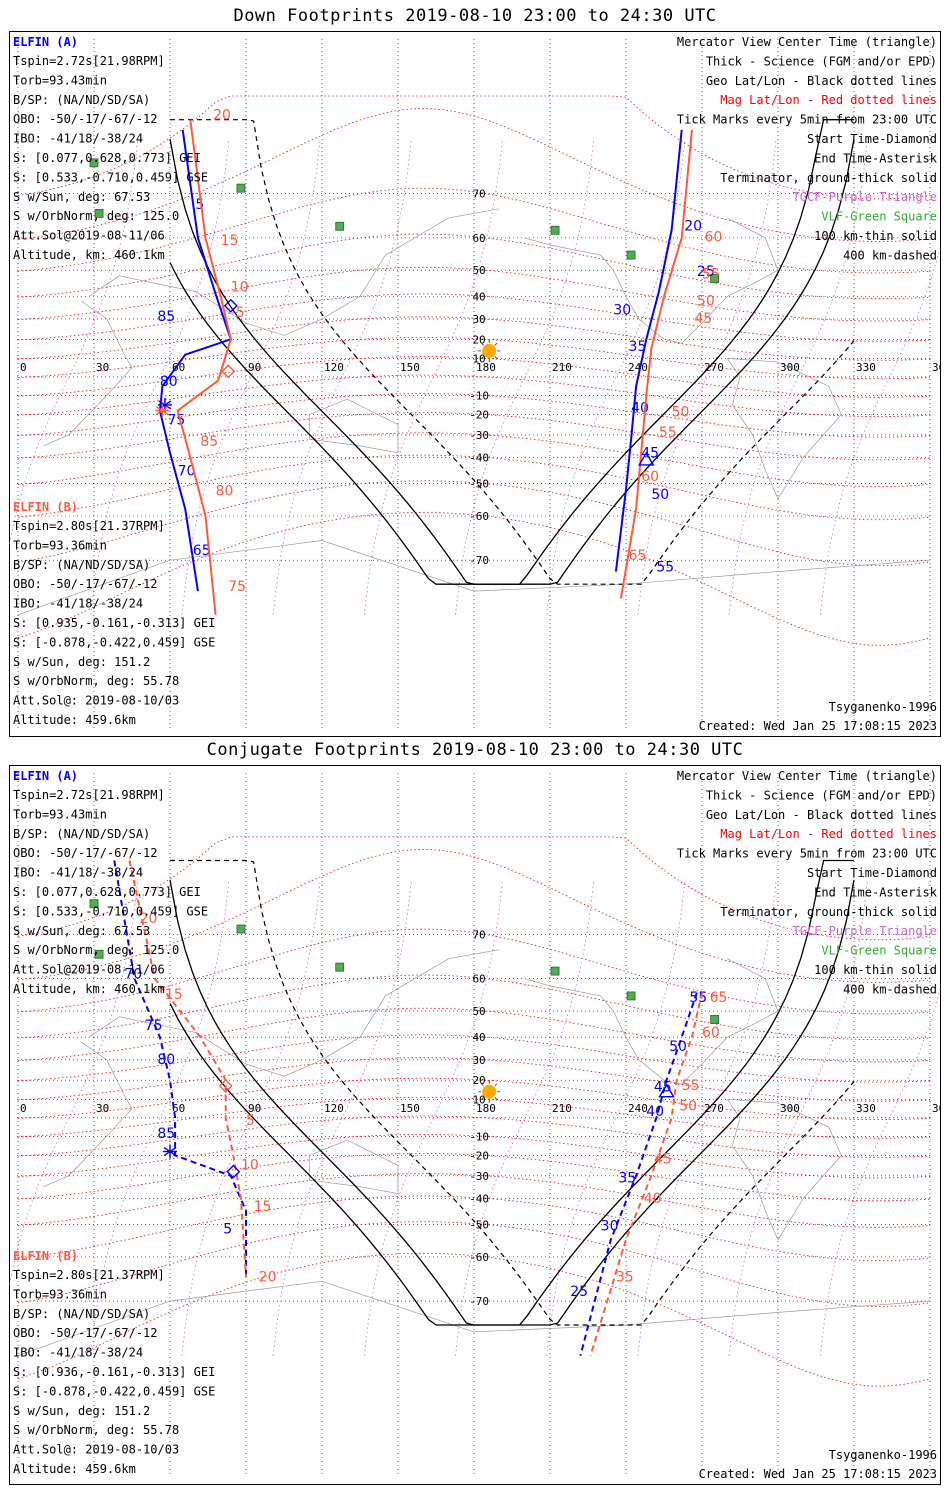 The height and width of the screenshot is (1500, 950). Describe the element at coordinates (81, 197) in the screenshot. I see `elfin-a-info-line: S w/Sun, deg: 67.53` at that location.